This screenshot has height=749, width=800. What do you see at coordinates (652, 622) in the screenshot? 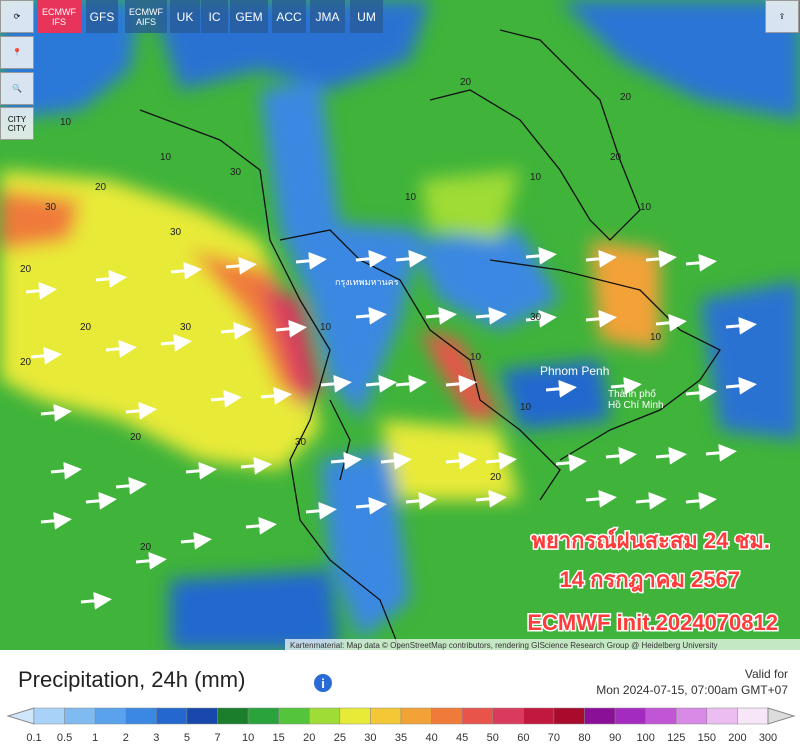
I see `overlay-line: ECMWF init.2024070812` at bounding box center [652, 622].